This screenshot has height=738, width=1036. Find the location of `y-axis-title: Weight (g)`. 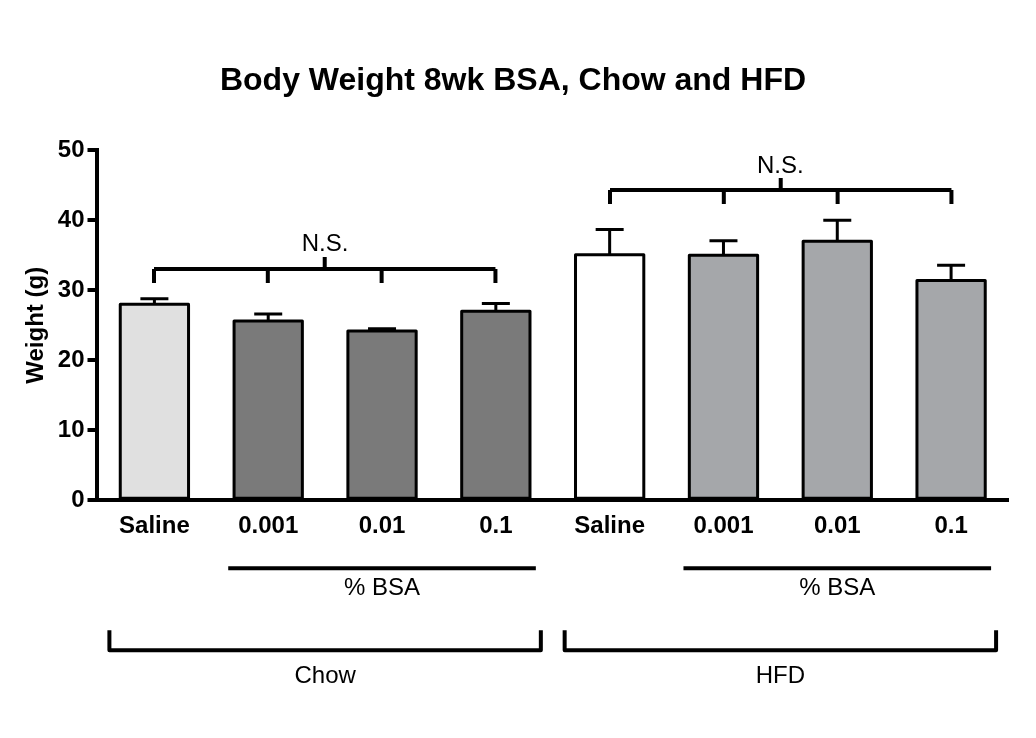

y-axis-title: Weight (g) is located at coordinates (35, 325).